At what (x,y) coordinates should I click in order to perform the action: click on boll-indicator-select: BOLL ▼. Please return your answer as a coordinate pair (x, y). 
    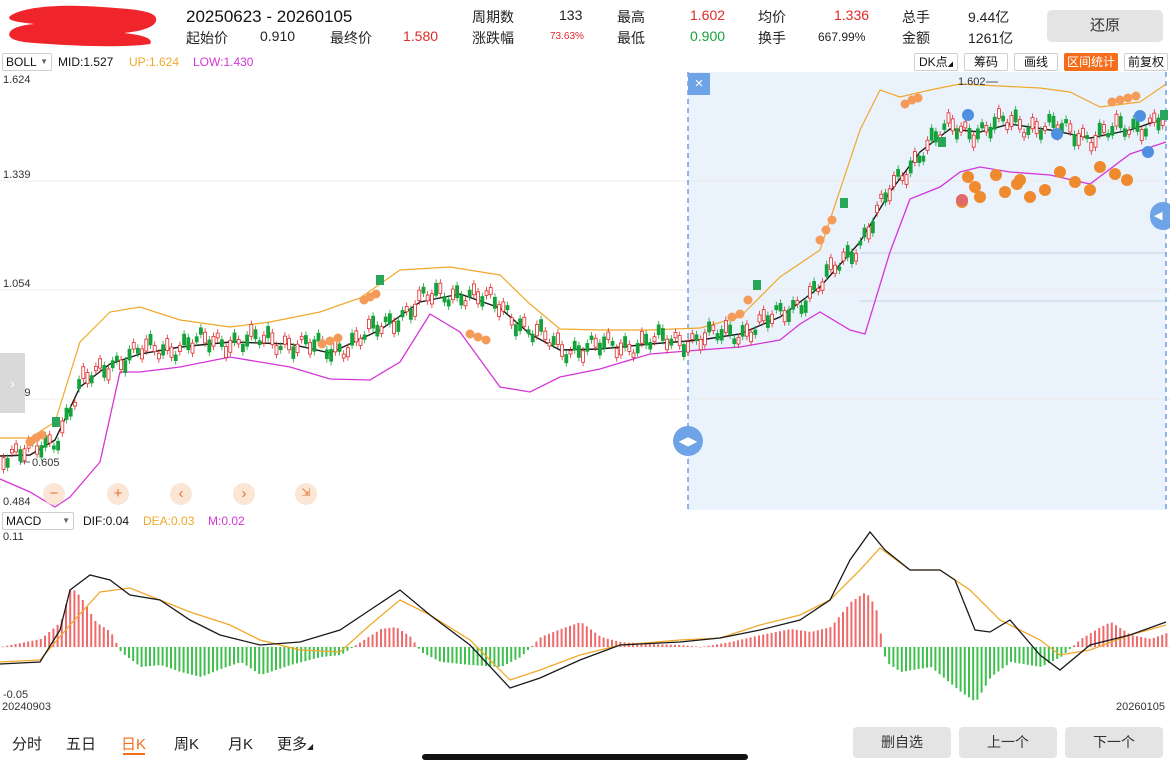
    Looking at the image, I should click on (27, 62).